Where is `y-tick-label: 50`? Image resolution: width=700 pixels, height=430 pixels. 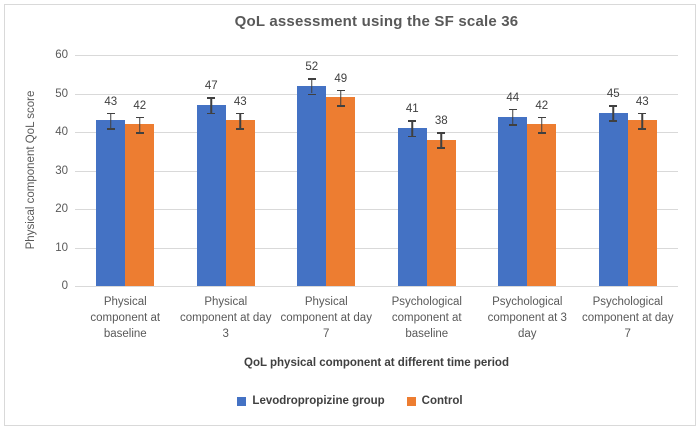
y-tick-label: 50 is located at coordinates (61, 93).